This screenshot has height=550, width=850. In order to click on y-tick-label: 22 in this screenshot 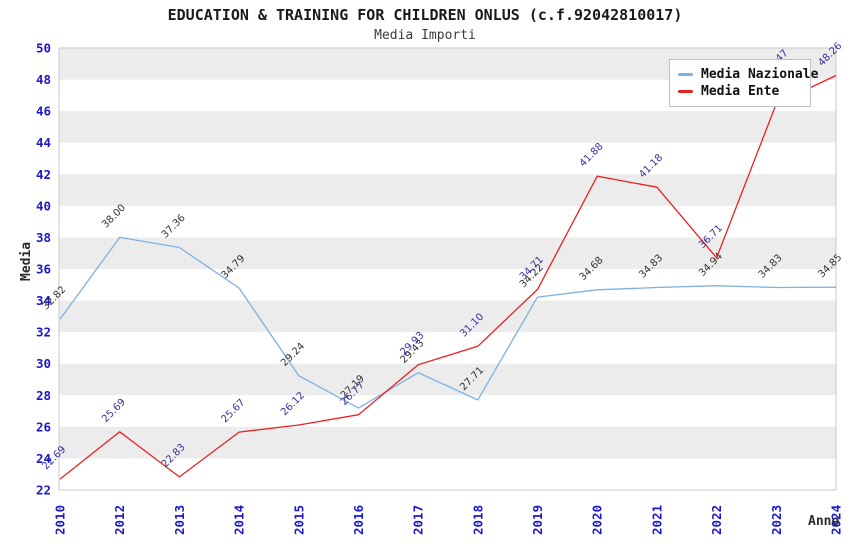, I will do `click(43, 490)`.